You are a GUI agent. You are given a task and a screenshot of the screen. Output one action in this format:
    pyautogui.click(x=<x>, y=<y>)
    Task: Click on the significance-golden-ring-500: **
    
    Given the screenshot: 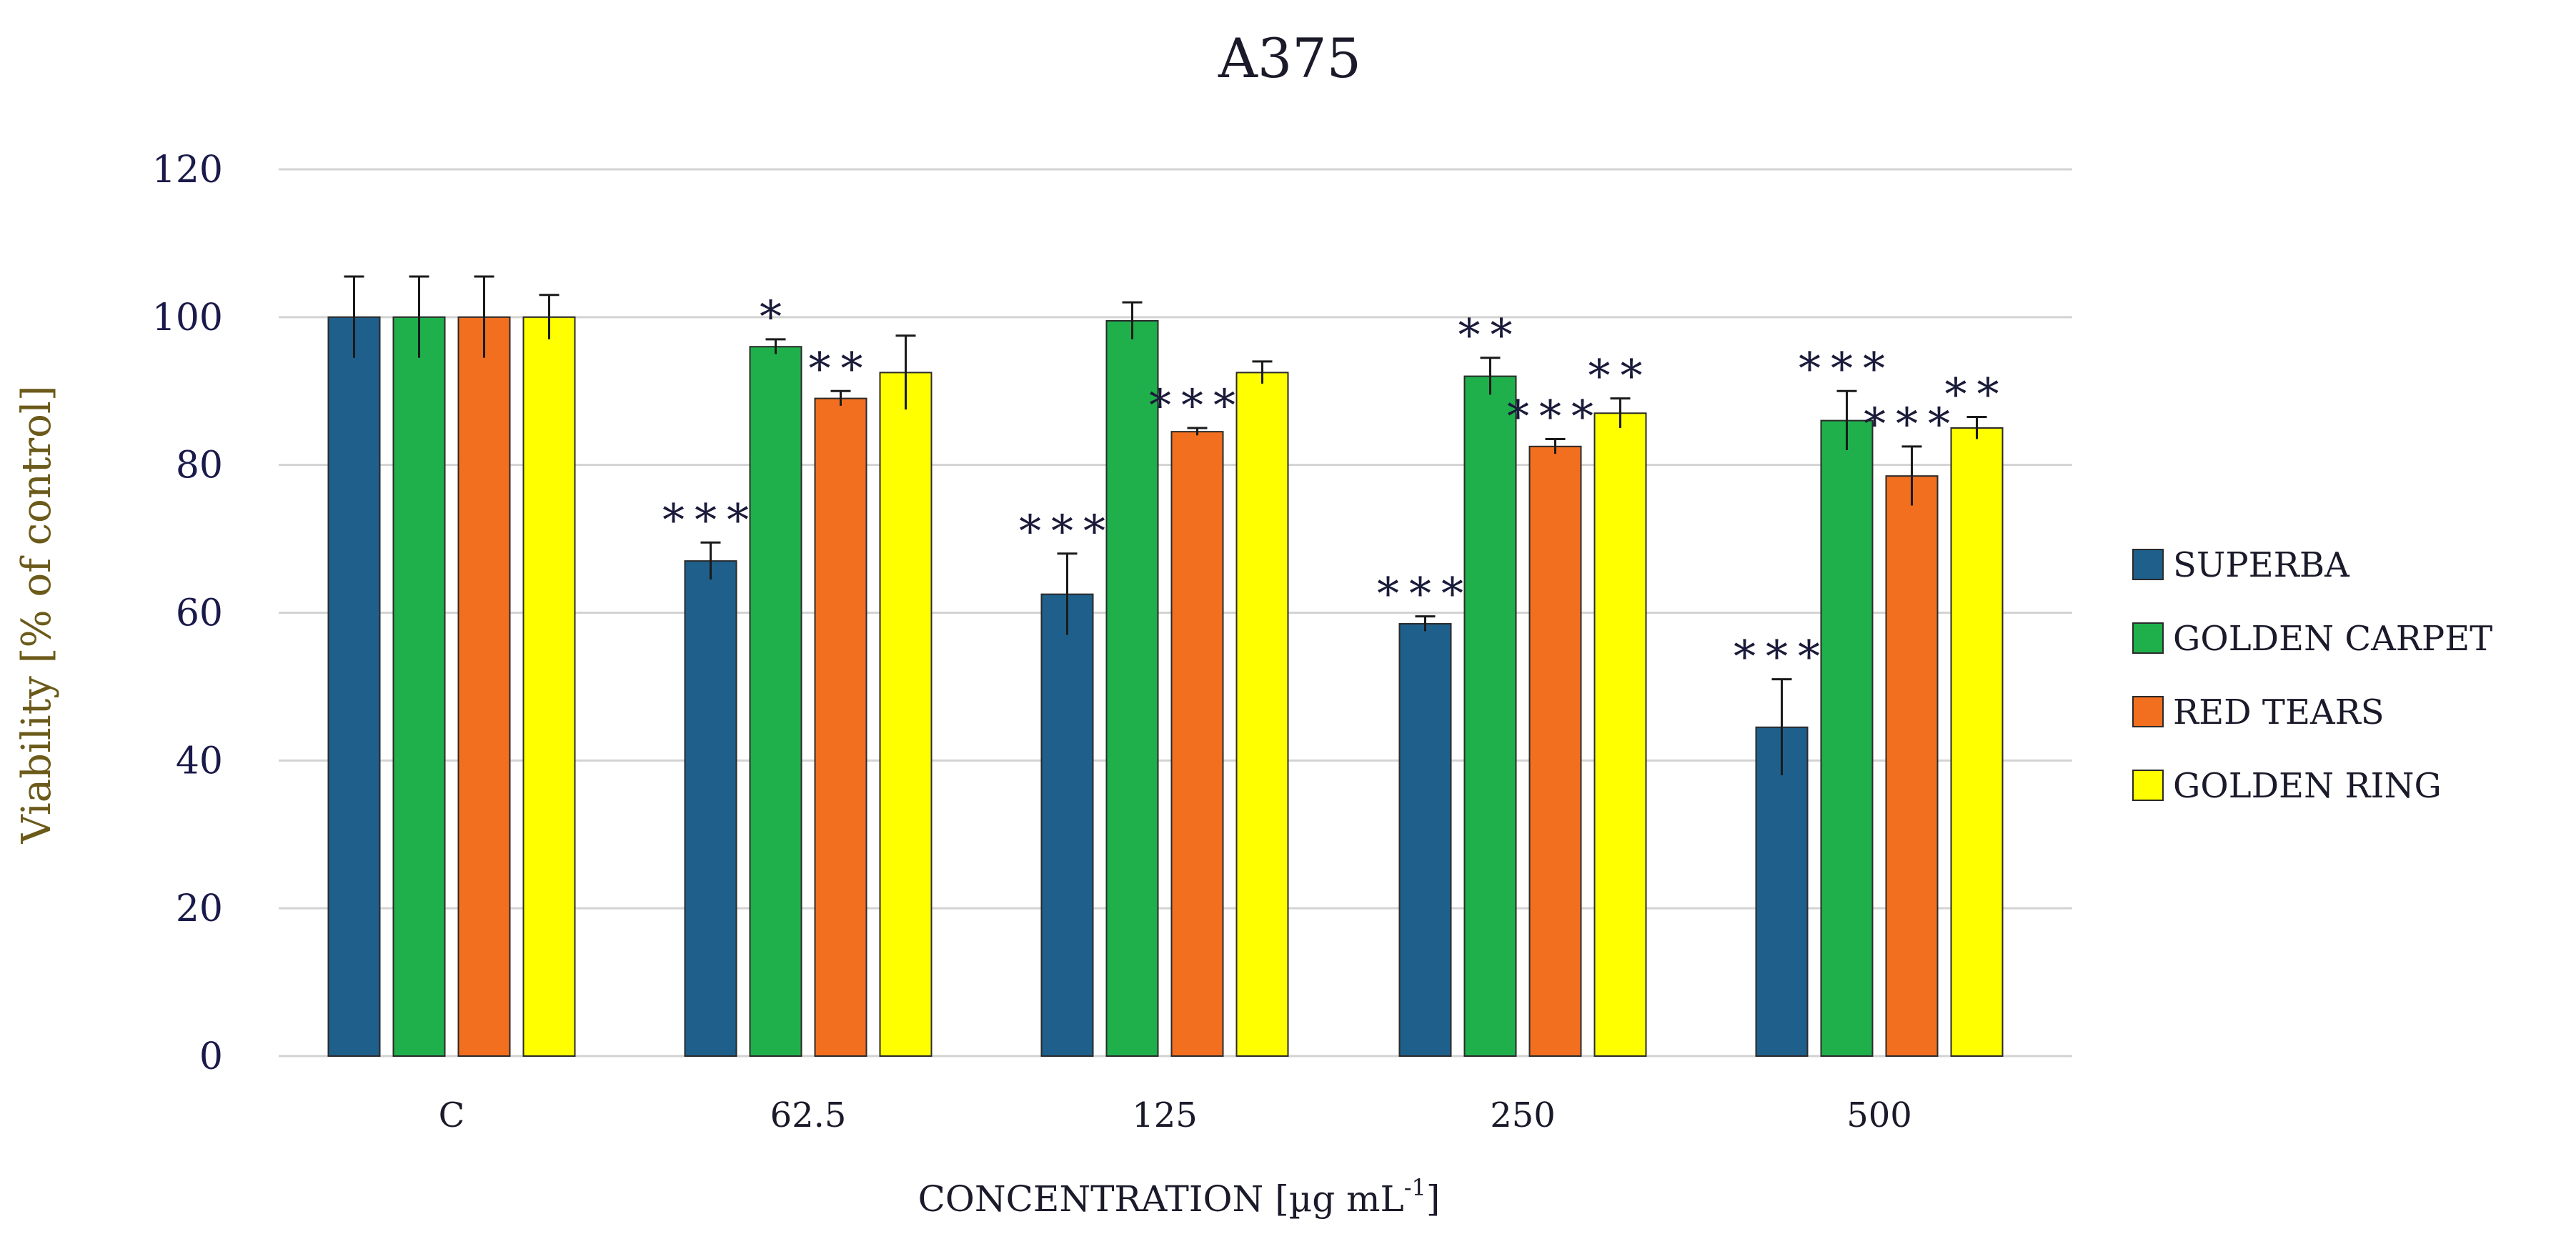 What is the action you would take?
    pyautogui.click(x=1977, y=394)
    